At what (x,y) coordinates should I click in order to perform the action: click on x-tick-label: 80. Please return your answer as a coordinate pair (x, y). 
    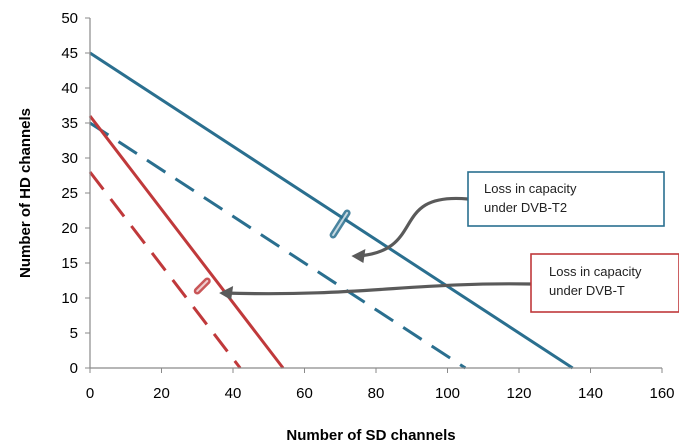
    Looking at the image, I should click on (376, 393).